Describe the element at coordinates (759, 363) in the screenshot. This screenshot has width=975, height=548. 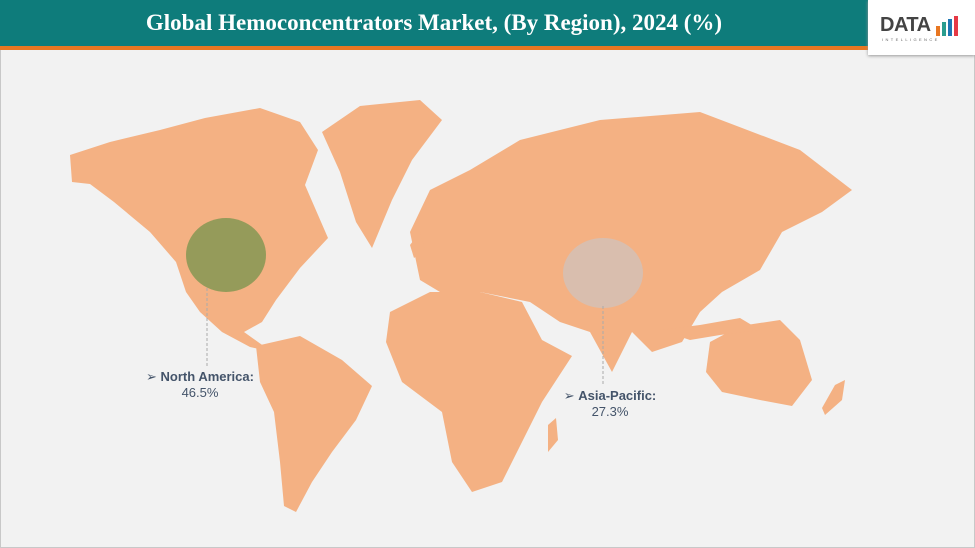
I see `australia` at that location.